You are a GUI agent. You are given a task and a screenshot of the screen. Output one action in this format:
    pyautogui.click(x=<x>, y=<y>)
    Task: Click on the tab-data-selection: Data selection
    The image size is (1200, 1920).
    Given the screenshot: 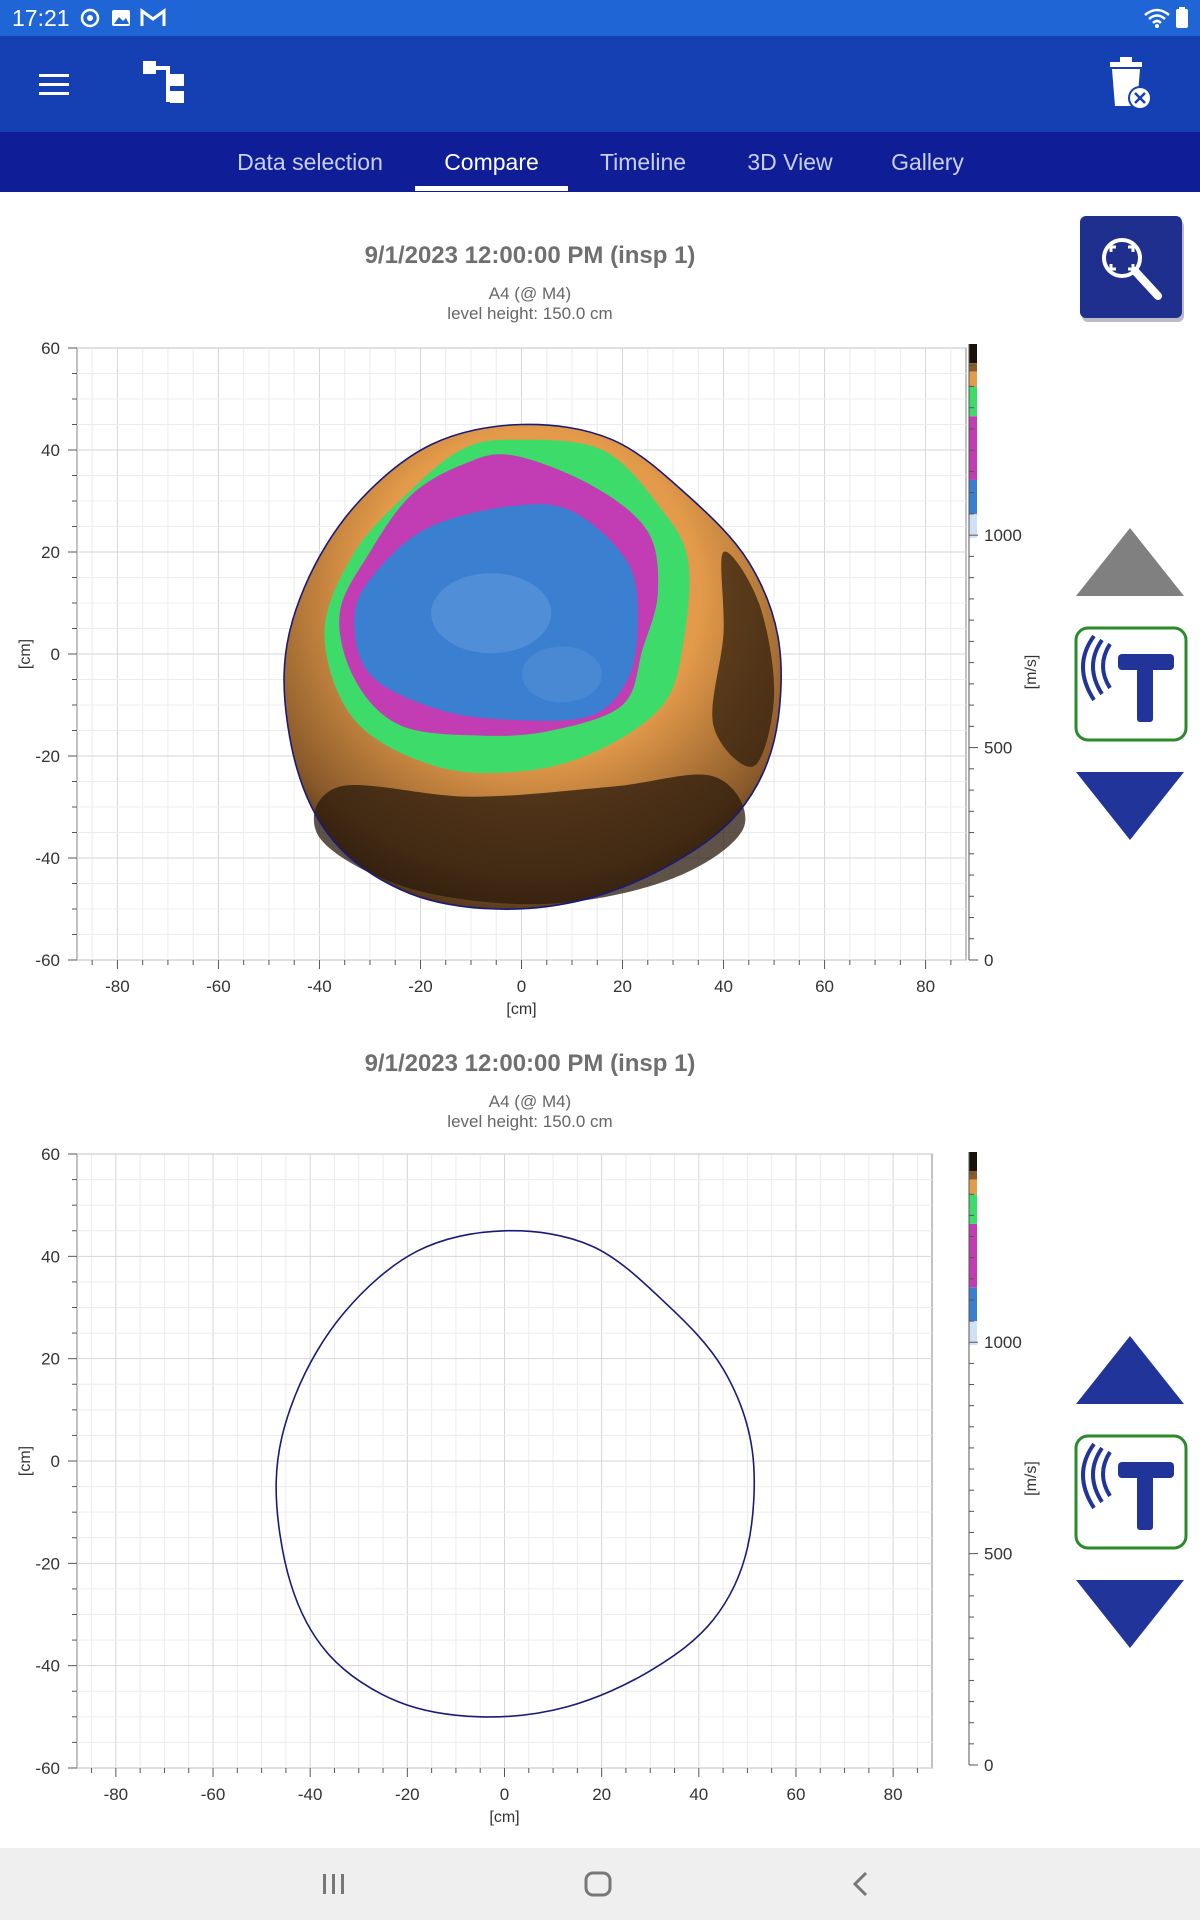 What is the action you would take?
    pyautogui.click(x=310, y=162)
    